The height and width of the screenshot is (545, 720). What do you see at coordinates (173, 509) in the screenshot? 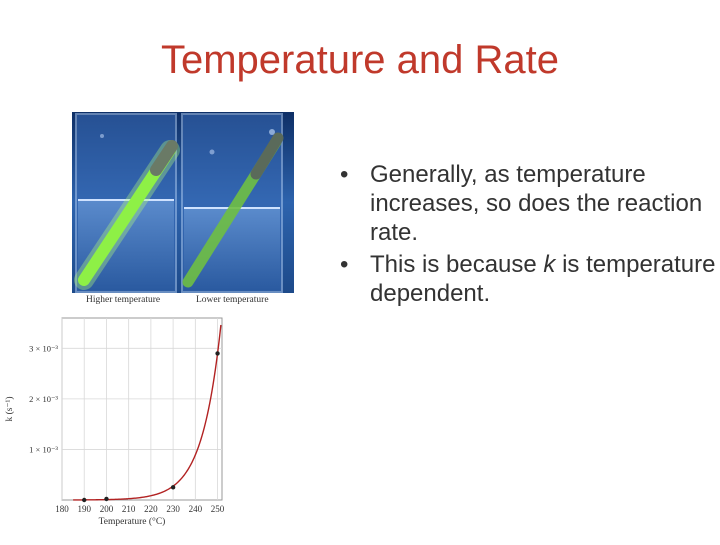
I see `x-tick-label: 230` at bounding box center [173, 509].